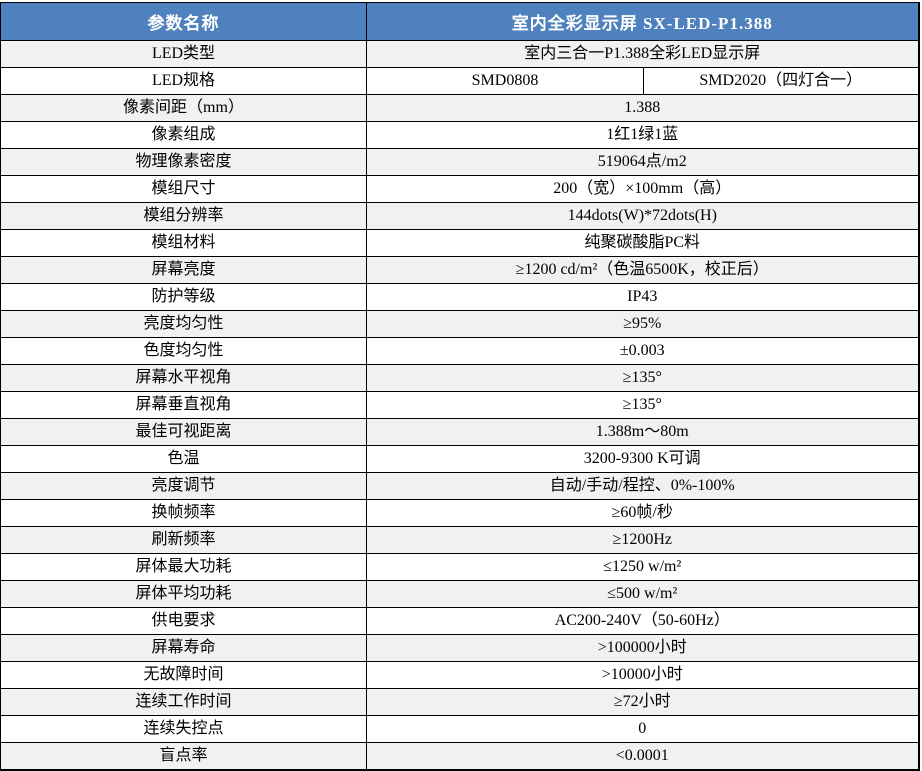 Image resolution: width=922 pixels, height=771 pixels. I want to click on param-label: 屏幕寿命, so click(183, 648).